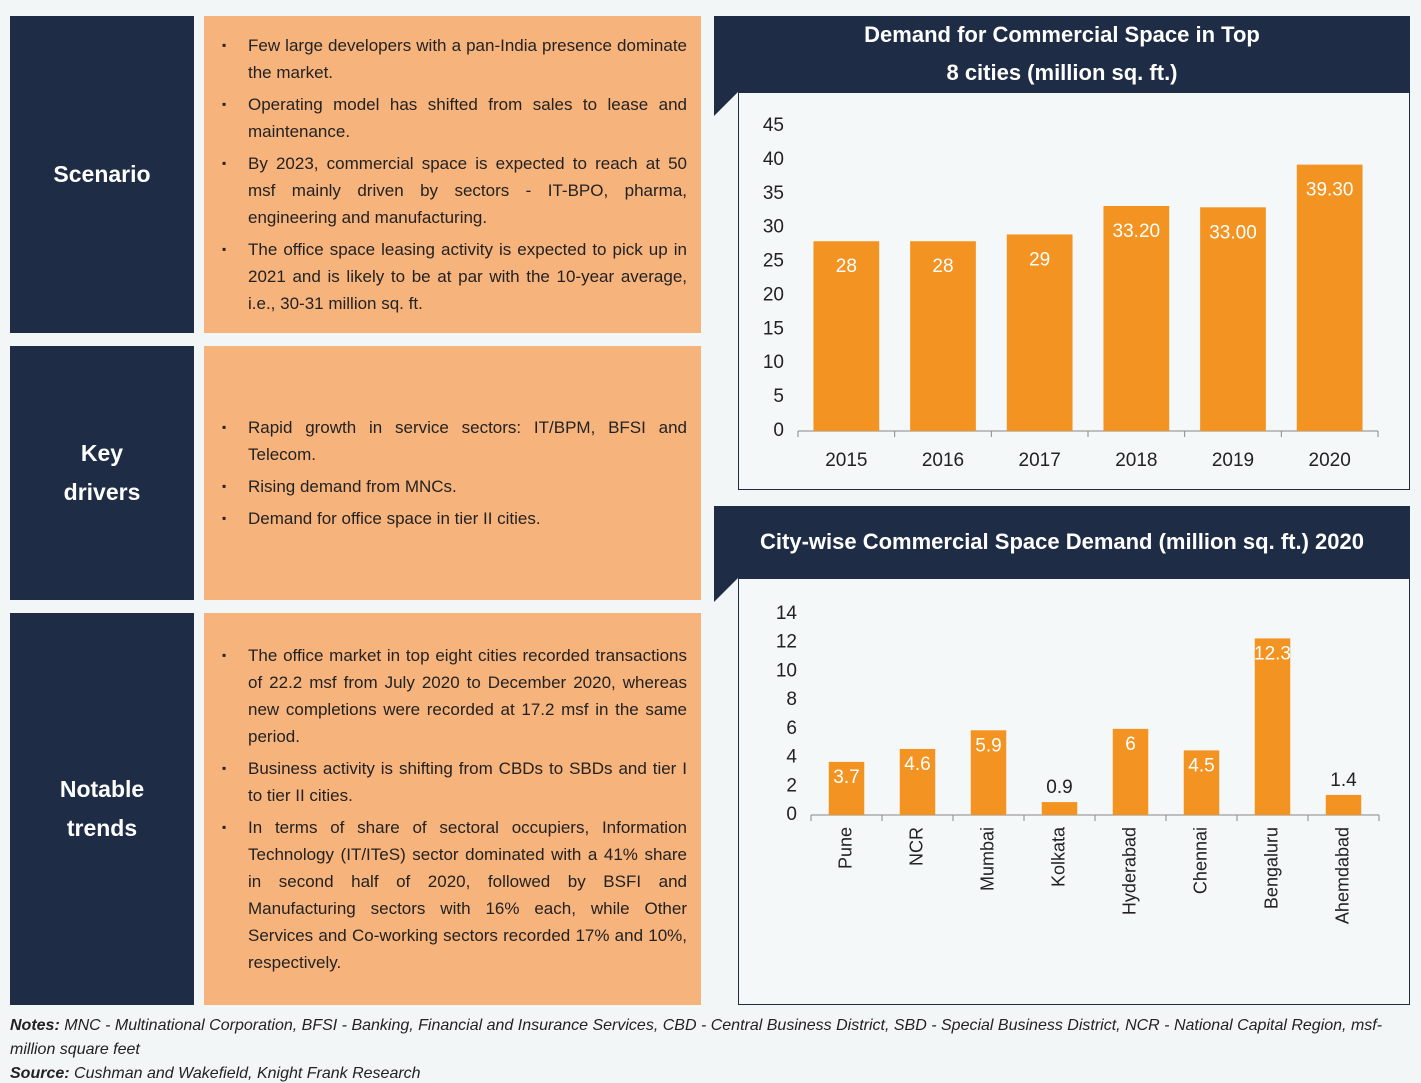  Describe the element at coordinates (778, 396) in the screenshot. I see `y-tick-label: 5` at that location.